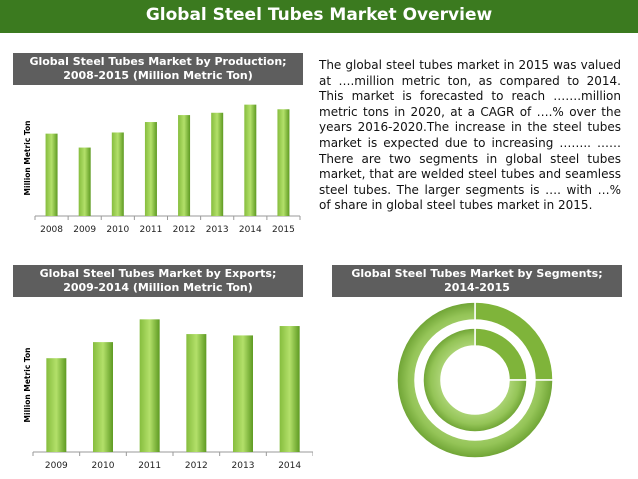  Describe the element at coordinates (150, 230) in the screenshot. I see `production-tick-label: 2011` at that location.